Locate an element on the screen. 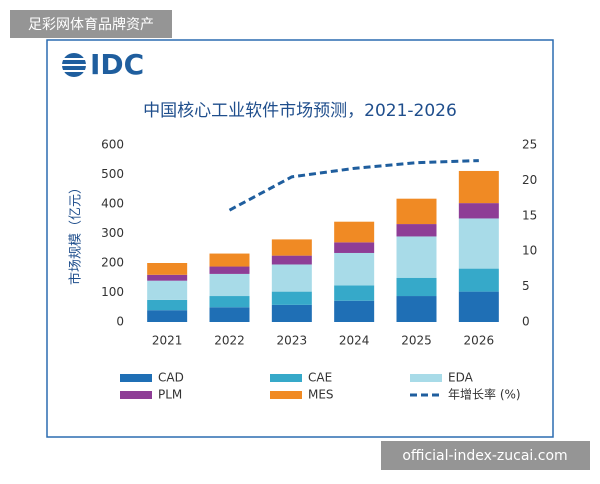  legend-label: PLM is located at coordinates (170, 395).